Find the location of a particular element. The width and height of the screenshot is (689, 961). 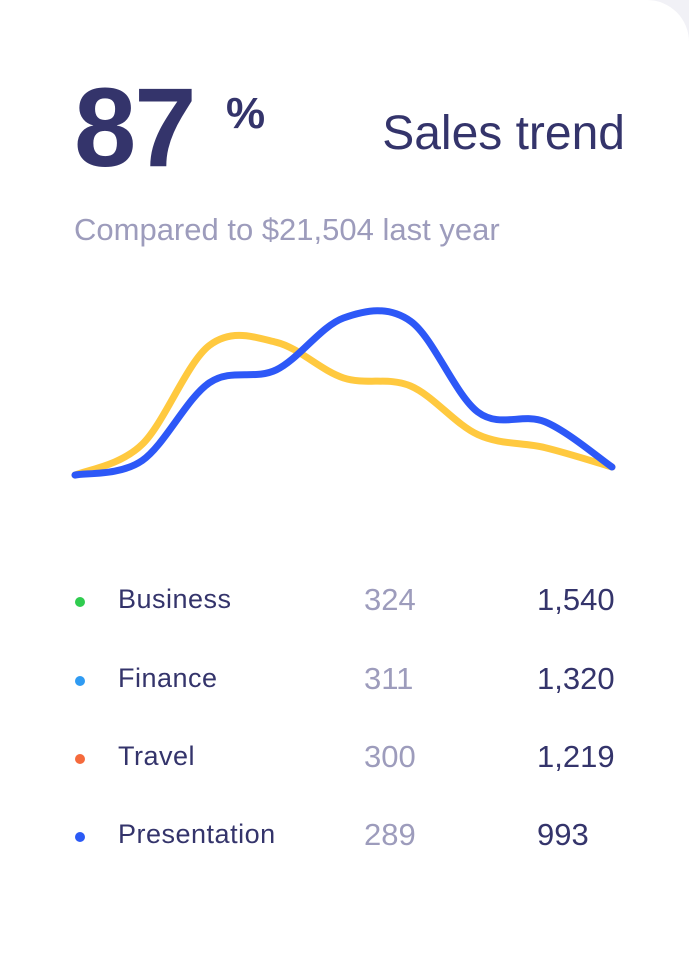

legend-total-business: 1,540 is located at coordinates (576, 599).